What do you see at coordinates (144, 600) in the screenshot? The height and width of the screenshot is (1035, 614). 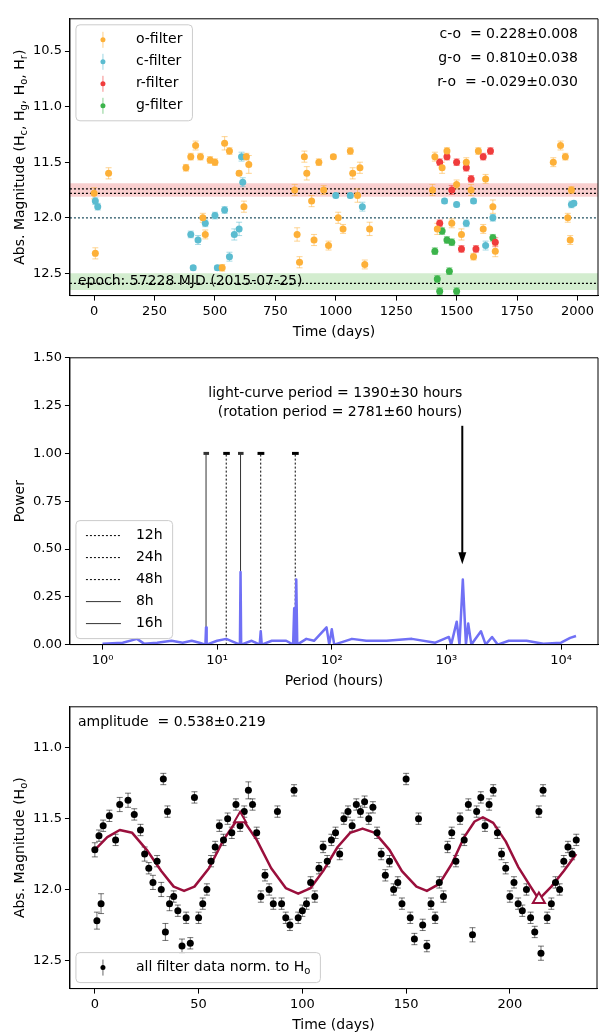 I see `legend-label: 8h` at bounding box center [144, 600].